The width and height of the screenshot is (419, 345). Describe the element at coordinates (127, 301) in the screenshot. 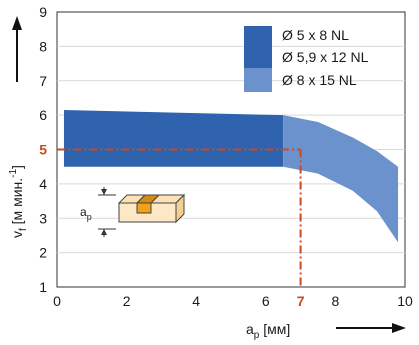

I see `x-tick-label: 2` at that location.